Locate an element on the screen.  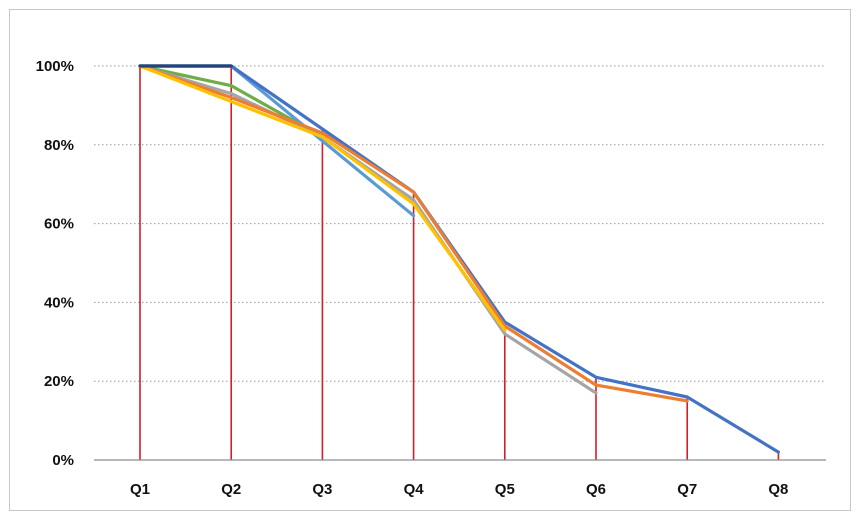
x-tick-label: Q2 is located at coordinates (231, 489).